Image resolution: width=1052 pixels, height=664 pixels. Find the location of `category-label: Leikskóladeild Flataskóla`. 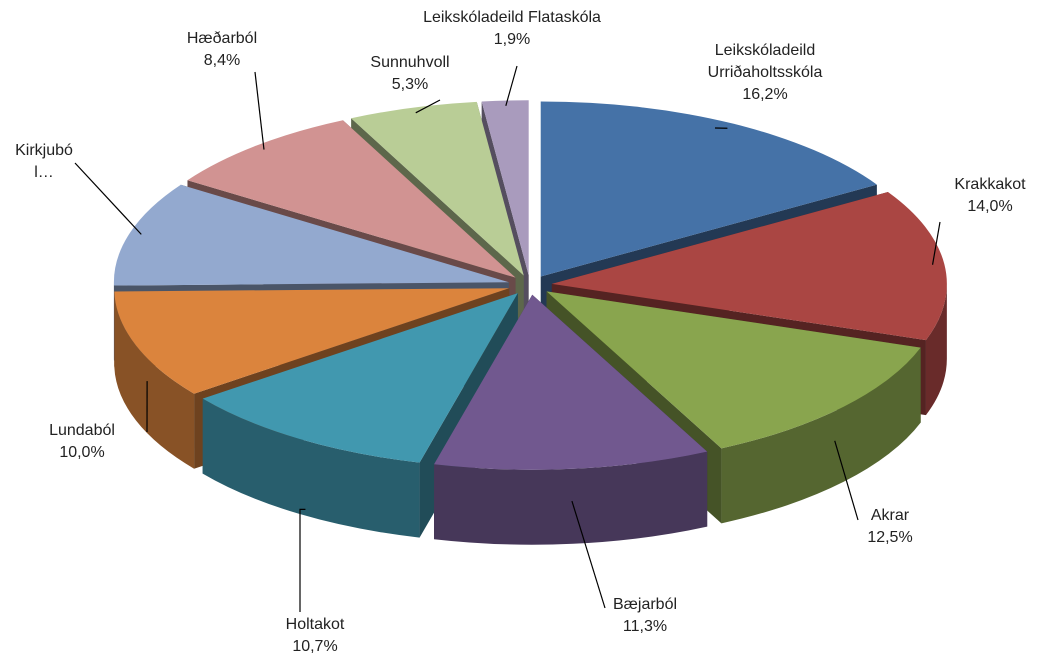

category-label: Leikskóladeild Flataskóla is located at coordinates (512, 17).